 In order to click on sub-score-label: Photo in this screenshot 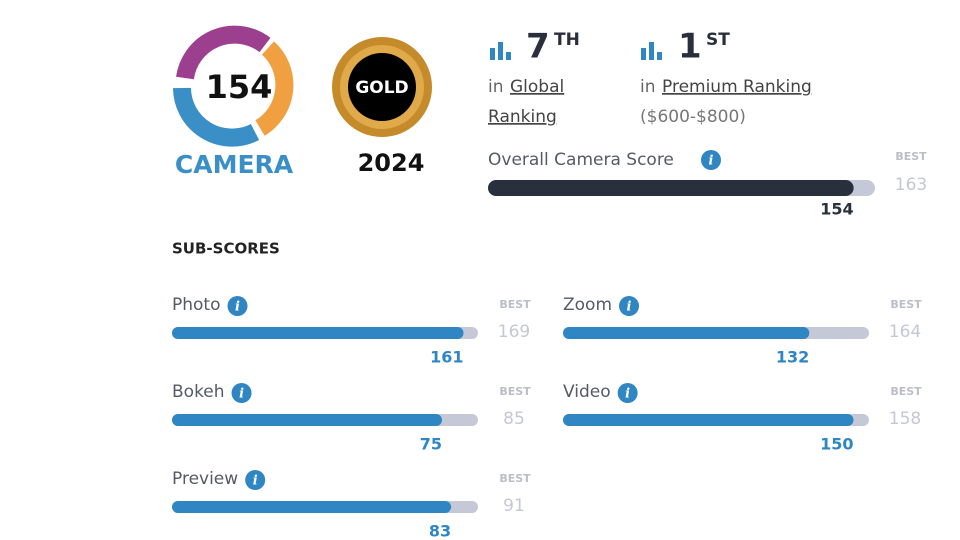, I will do `click(196, 305)`.